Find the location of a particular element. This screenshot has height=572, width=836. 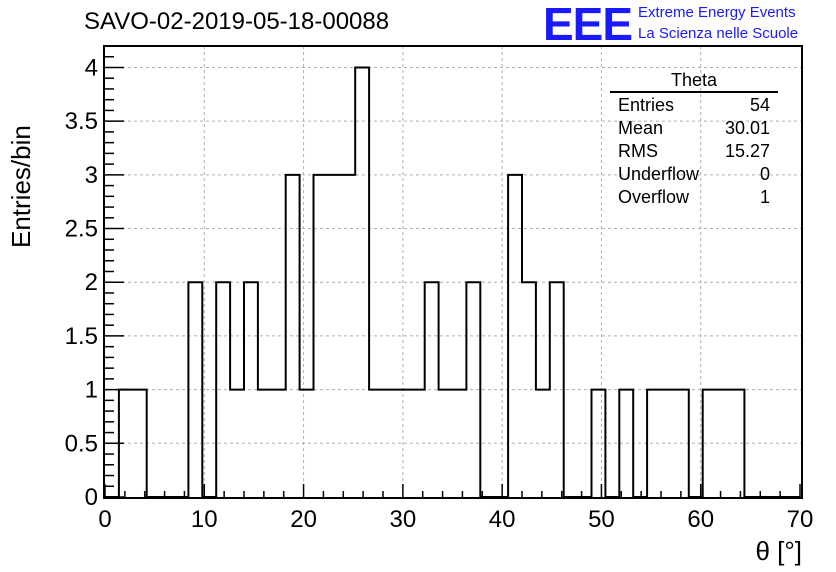

y-axis-ticks: 0 0.5 1 1.5 2 2.5 3 3.5 4 is located at coordinates (94, 278).